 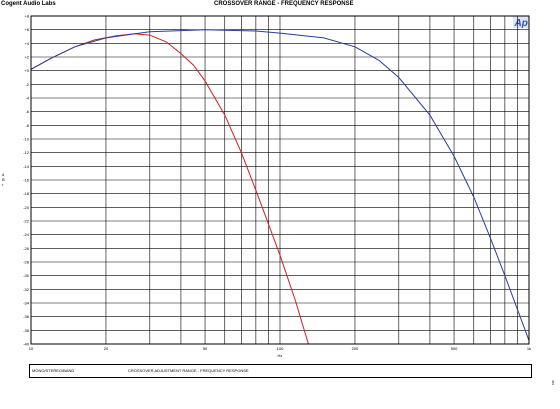 I want to click on y-tick-label: -8, so click(x=27, y=125).